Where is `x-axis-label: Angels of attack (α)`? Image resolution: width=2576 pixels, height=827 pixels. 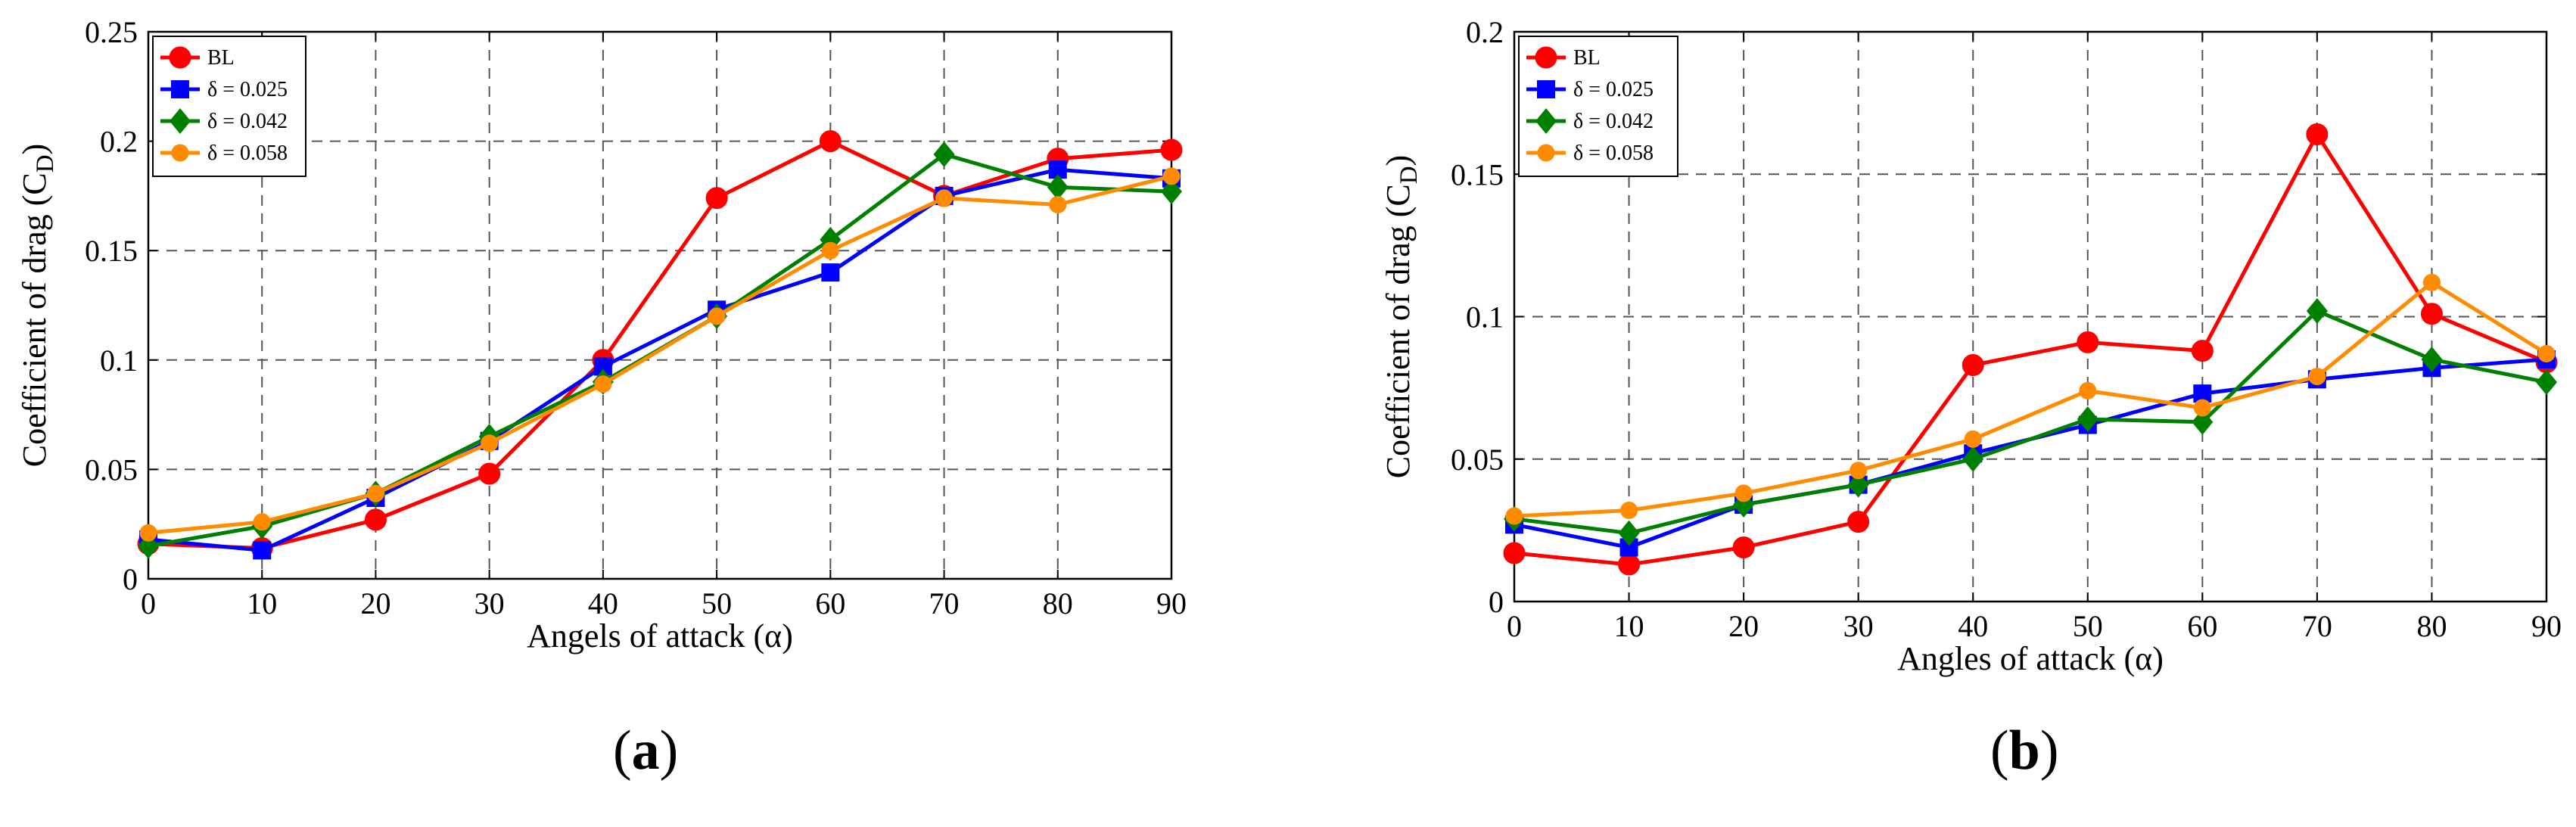
x-axis-label: Angels of attack (α) is located at coordinates (660, 635).